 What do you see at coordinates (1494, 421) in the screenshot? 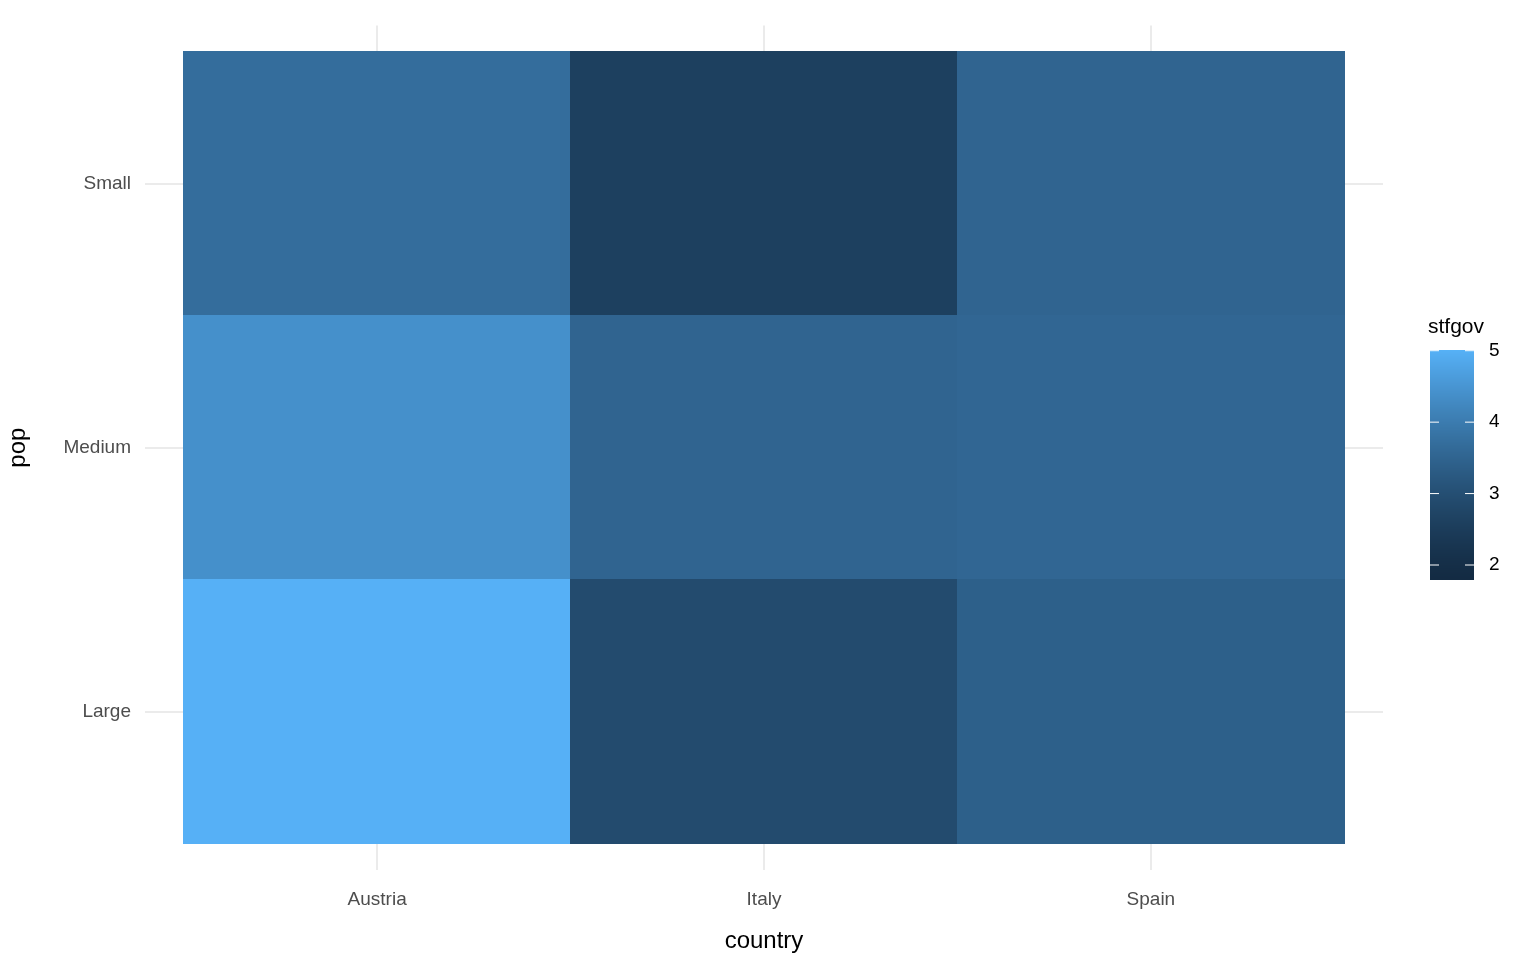
I see `color-bar-label: 4` at bounding box center [1494, 421].